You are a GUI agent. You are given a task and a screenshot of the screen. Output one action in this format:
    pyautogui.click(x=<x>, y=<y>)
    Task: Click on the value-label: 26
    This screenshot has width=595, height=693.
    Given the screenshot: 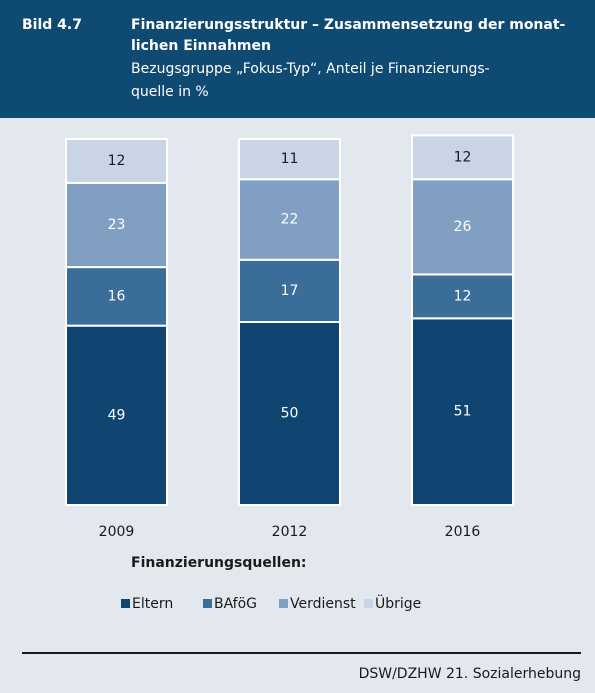 What is the action you would take?
    pyautogui.click(x=463, y=227)
    